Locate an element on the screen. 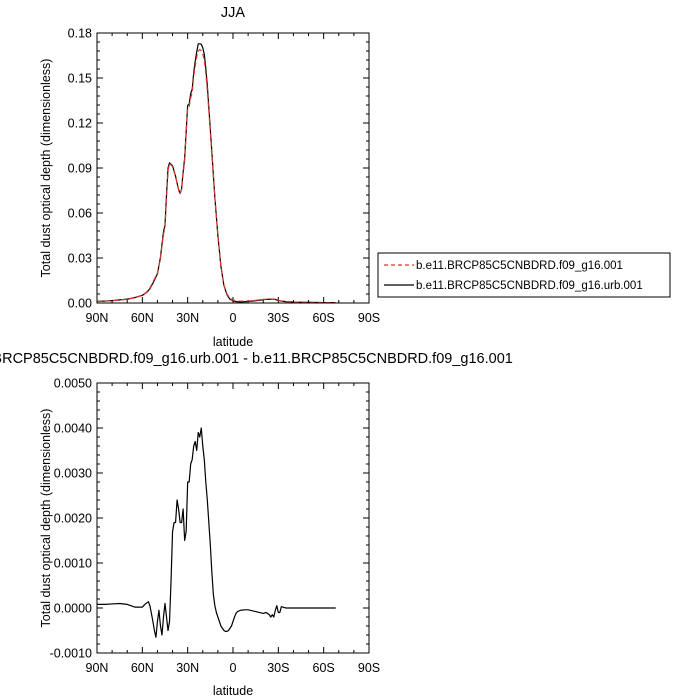 This screenshot has width=700, height=700. top-series-lines is located at coordinates (216, 173).